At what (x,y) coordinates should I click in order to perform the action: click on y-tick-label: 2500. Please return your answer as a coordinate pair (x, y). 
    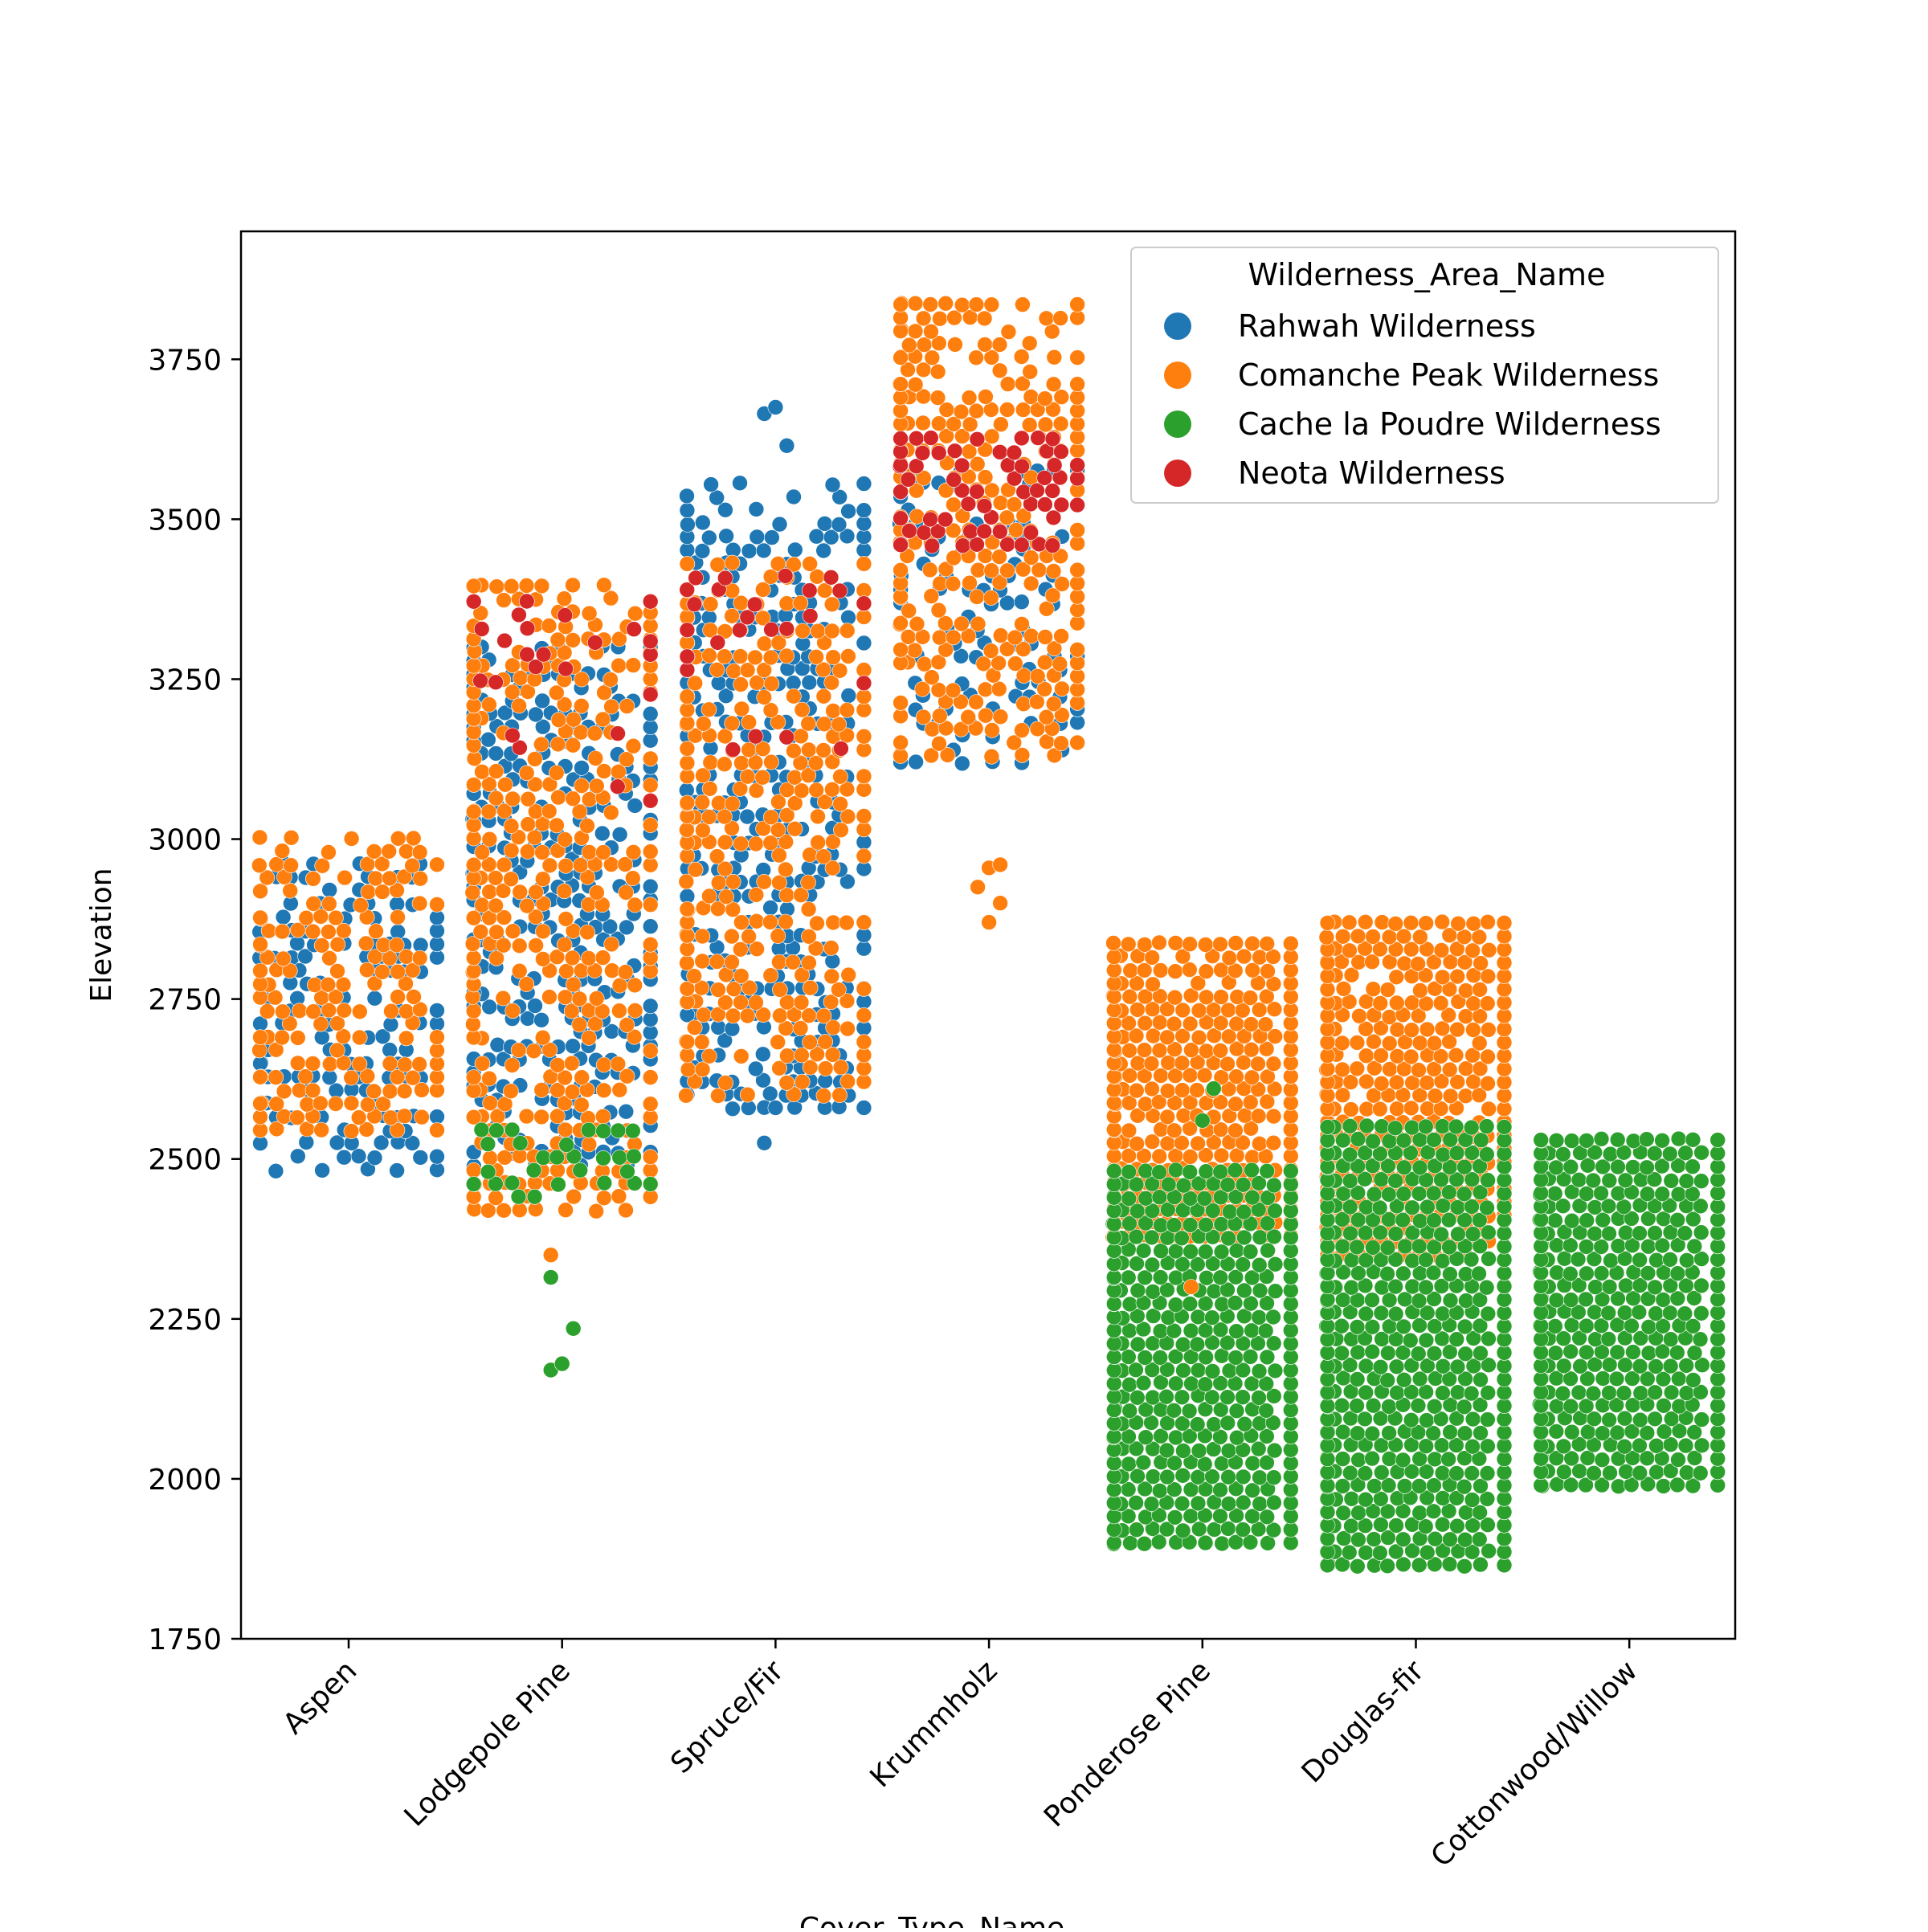
    Looking at the image, I should click on (185, 1160).